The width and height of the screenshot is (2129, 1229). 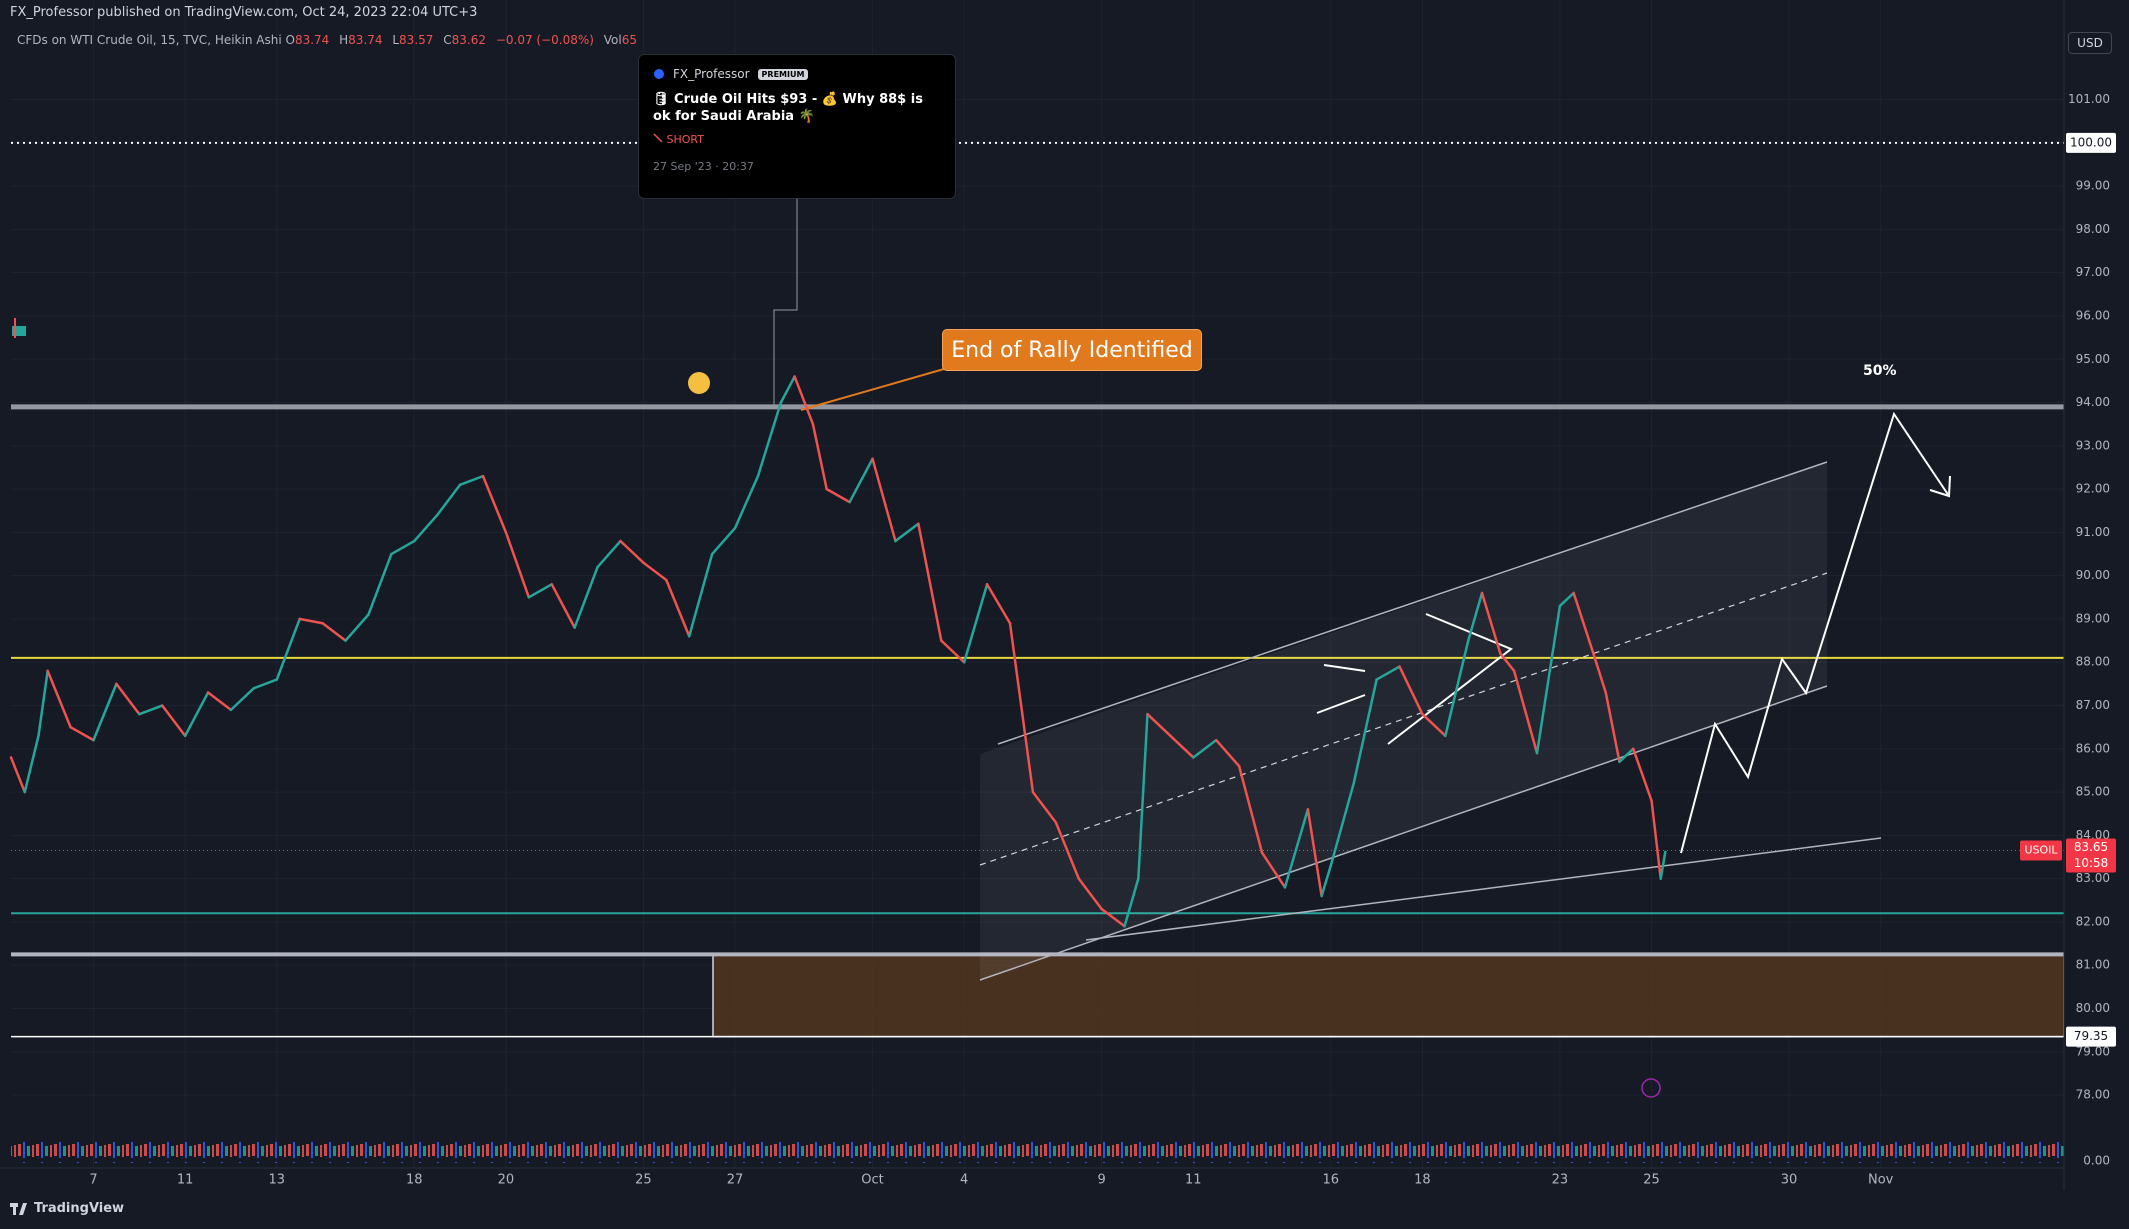 I want to click on premium-badge: PREMIUM, so click(x=783, y=74).